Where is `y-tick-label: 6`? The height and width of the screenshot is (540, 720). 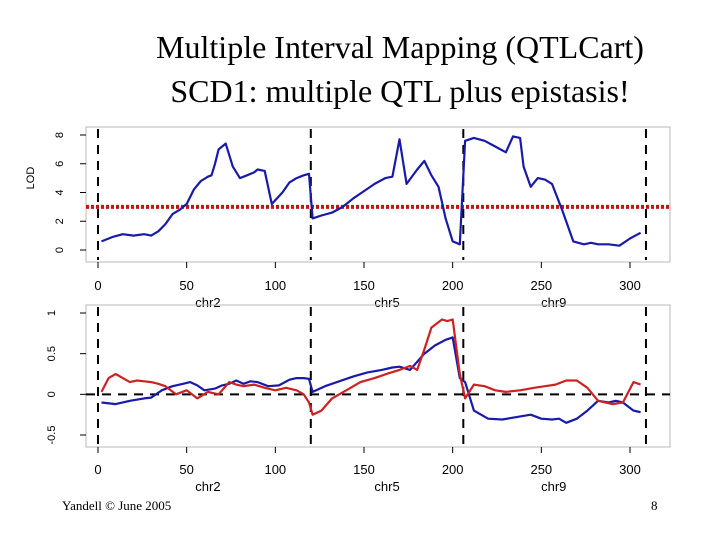
y-tick-label: 6 is located at coordinates (60, 164).